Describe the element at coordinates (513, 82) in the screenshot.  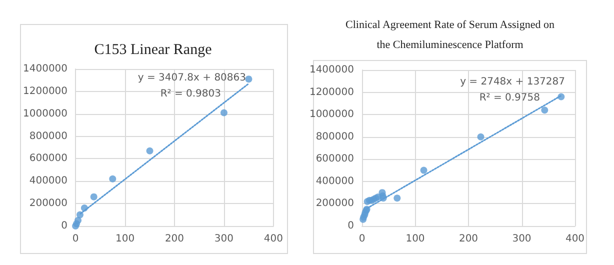
I see `annotation: y = 2748x + 137287` at that location.